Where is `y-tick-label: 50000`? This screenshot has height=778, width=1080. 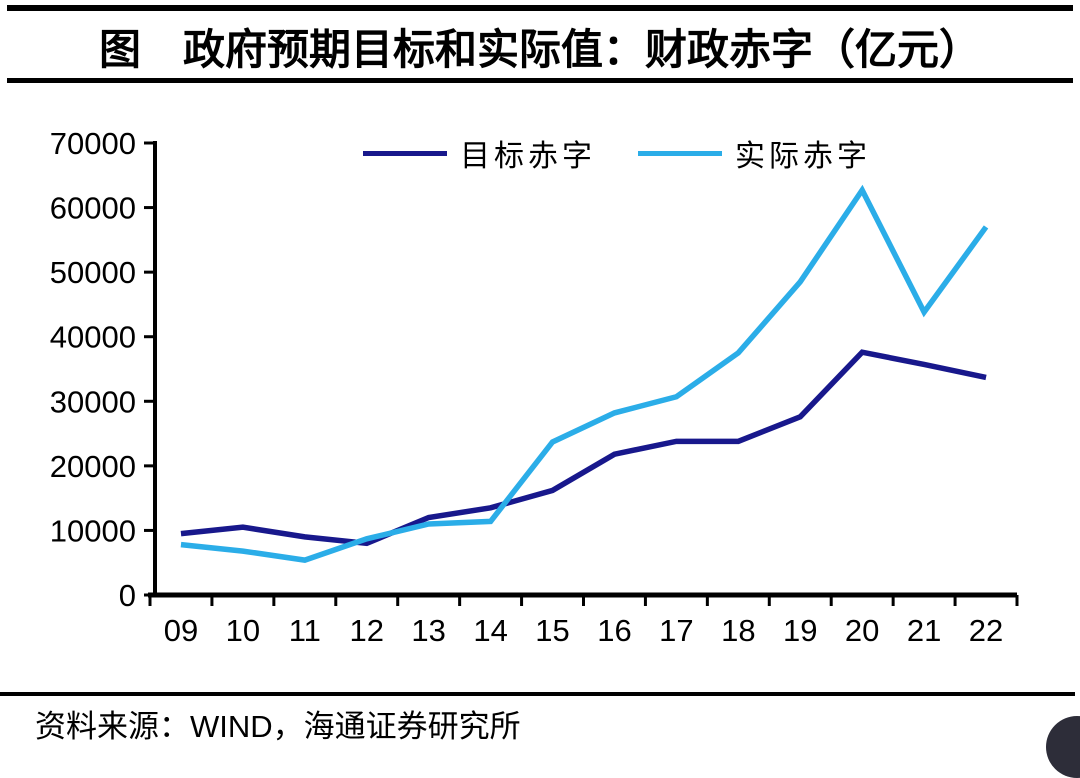
y-tick-label: 50000 is located at coordinates (93, 272).